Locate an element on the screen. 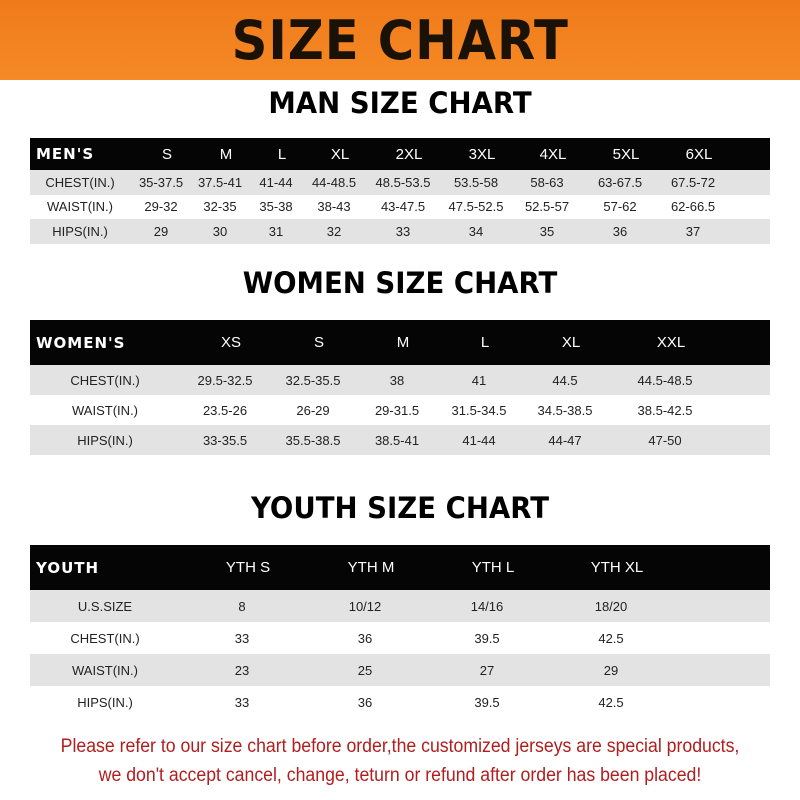 Image resolution: width=800 pixels, height=800 pixels. measurement-cell: 35 is located at coordinates (547, 231).